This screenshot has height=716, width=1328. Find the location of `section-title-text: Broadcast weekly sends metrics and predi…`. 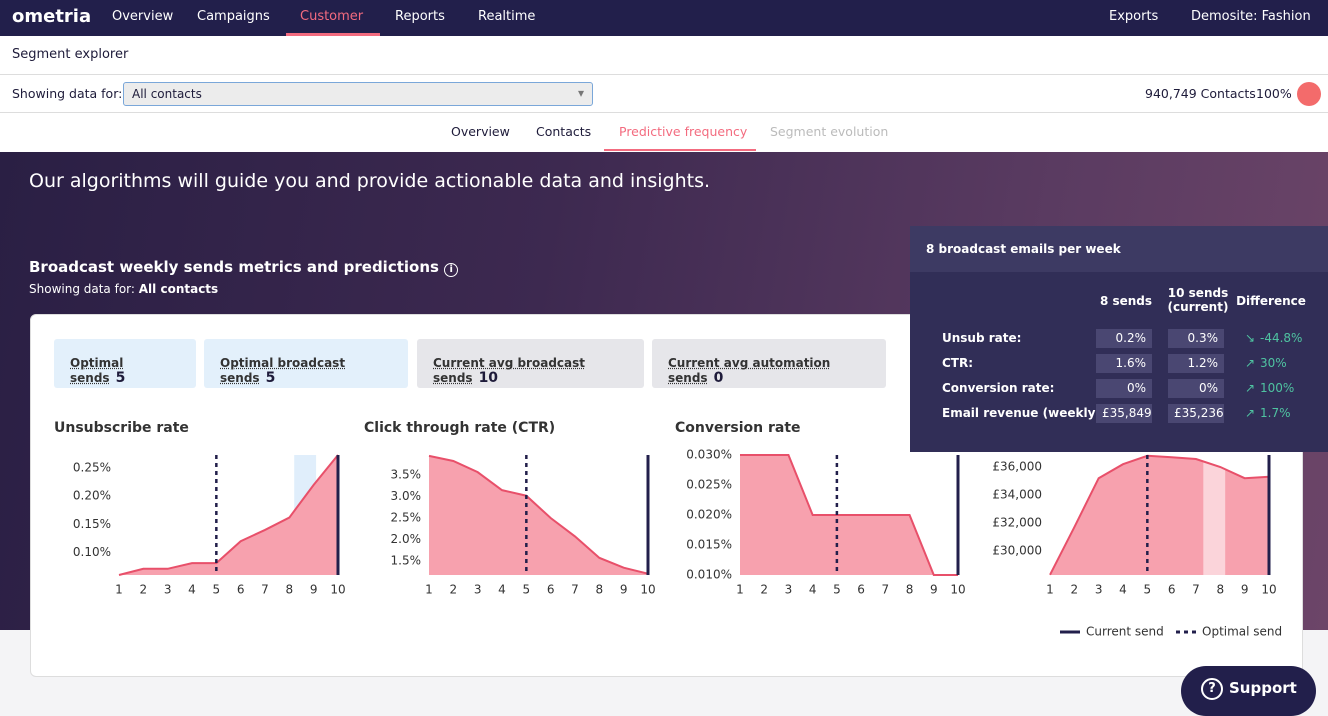

section-title-text: Broadcast weekly sends metrics and predi… is located at coordinates (234, 267).